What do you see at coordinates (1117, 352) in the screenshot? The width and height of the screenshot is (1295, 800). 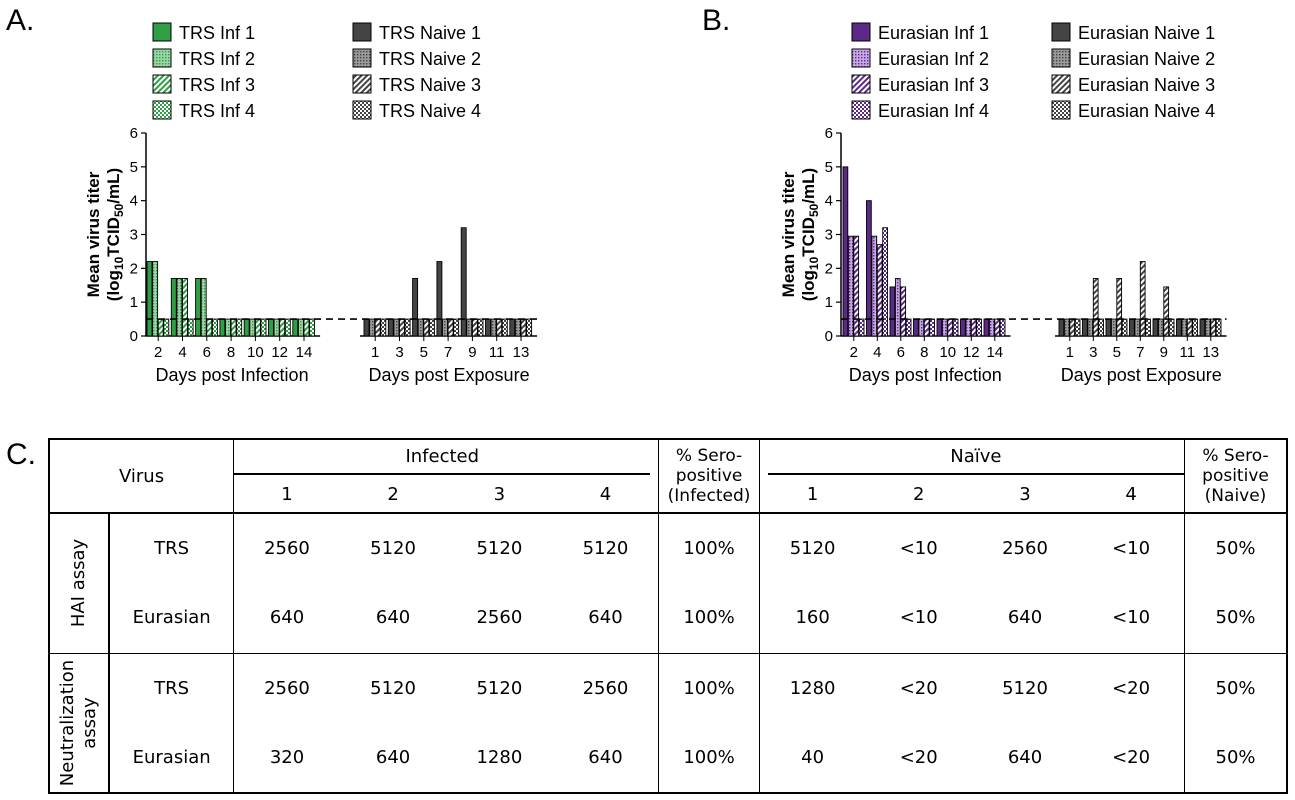 I see `x-tick-label-naive: 5` at bounding box center [1117, 352].